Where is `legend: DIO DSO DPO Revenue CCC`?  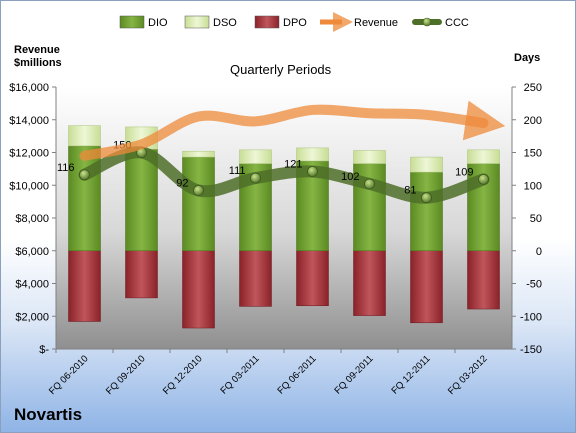
legend: DIO DSO DPO Revenue CCC is located at coordinates (294, 22).